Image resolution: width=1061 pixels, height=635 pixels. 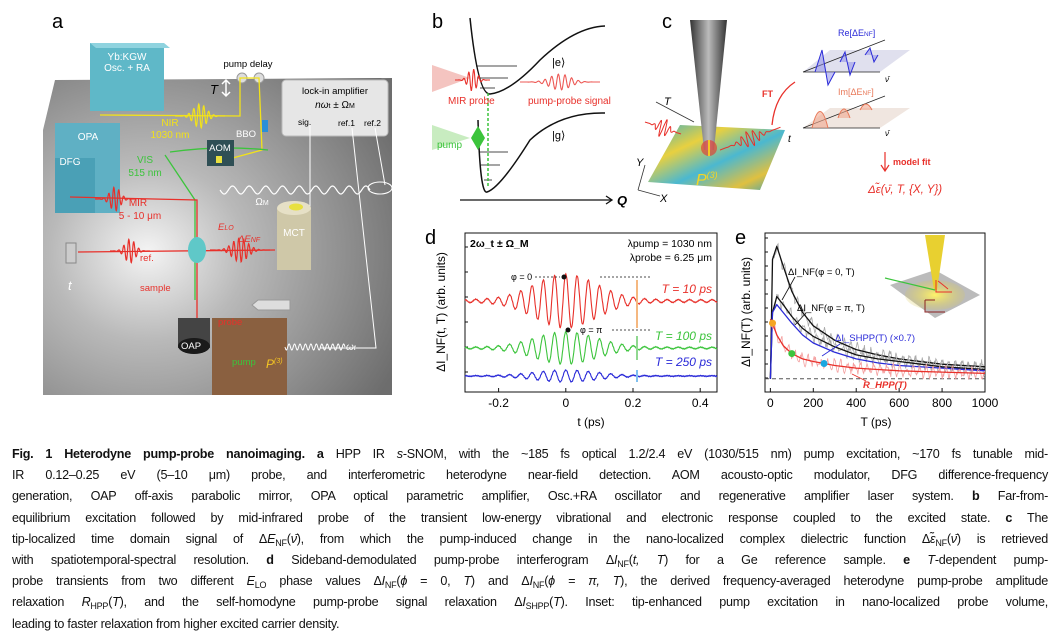 I want to click on x-tick-label-e: 800, so click(x=942, y=403).